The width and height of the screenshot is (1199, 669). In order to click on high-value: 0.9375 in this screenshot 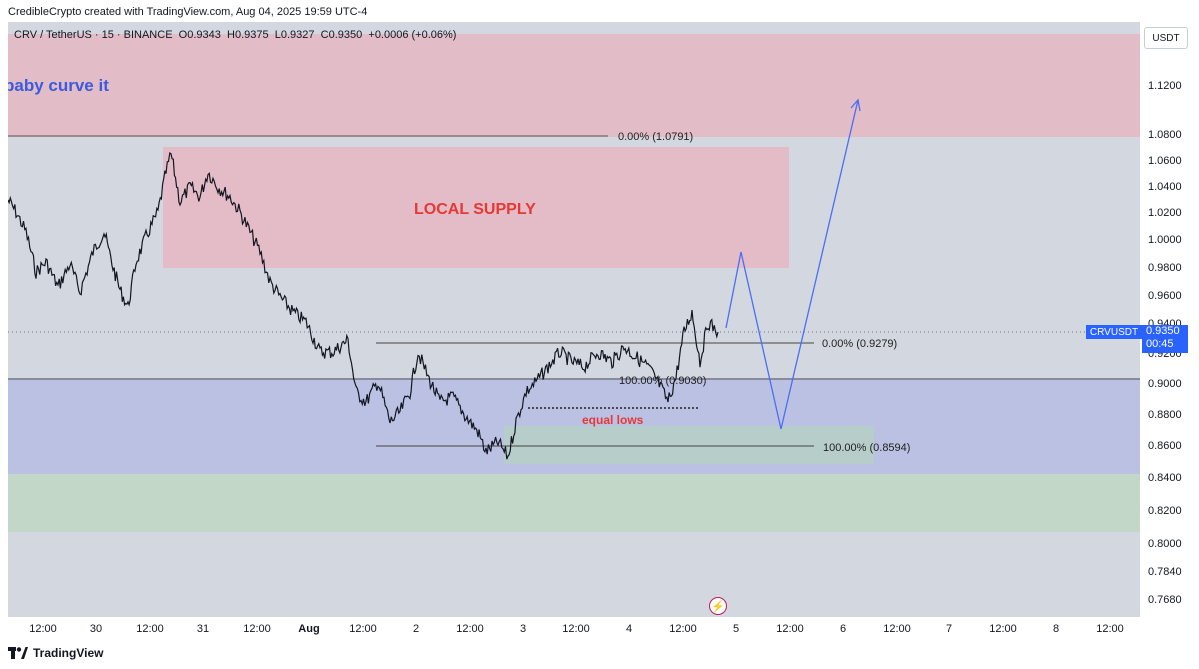, I will do `click(251, 35)`.